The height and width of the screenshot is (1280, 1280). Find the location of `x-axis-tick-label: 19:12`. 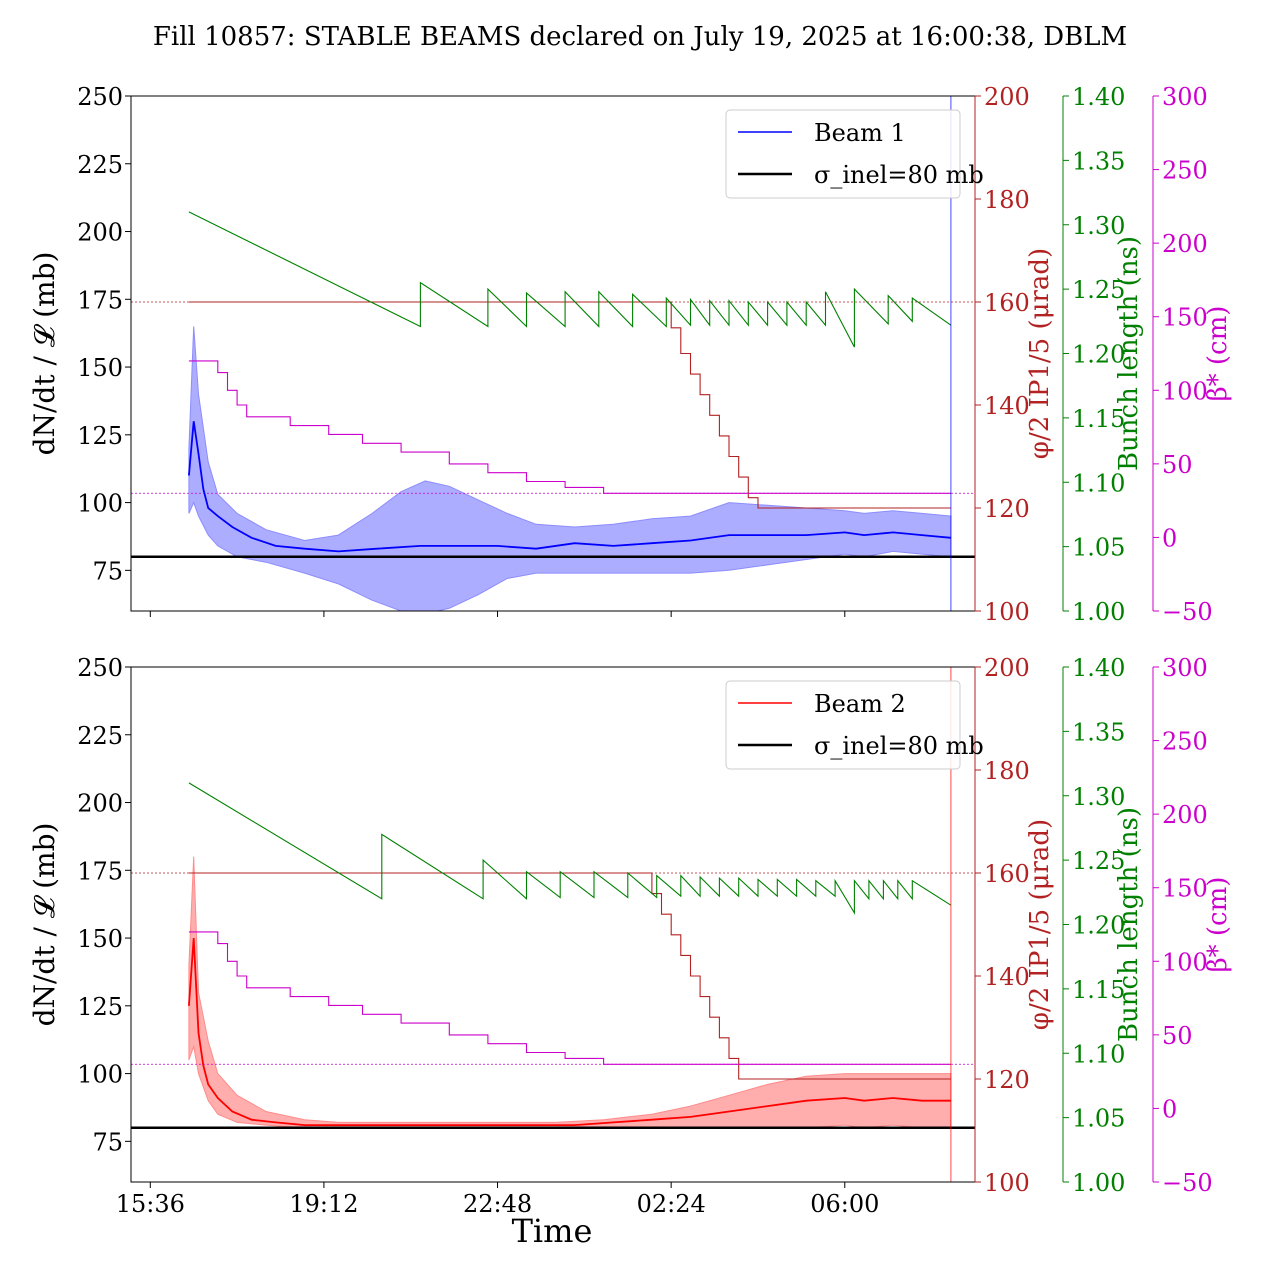

x-axis-tick-label: 19:12 is located at coordinates (323, 1204).